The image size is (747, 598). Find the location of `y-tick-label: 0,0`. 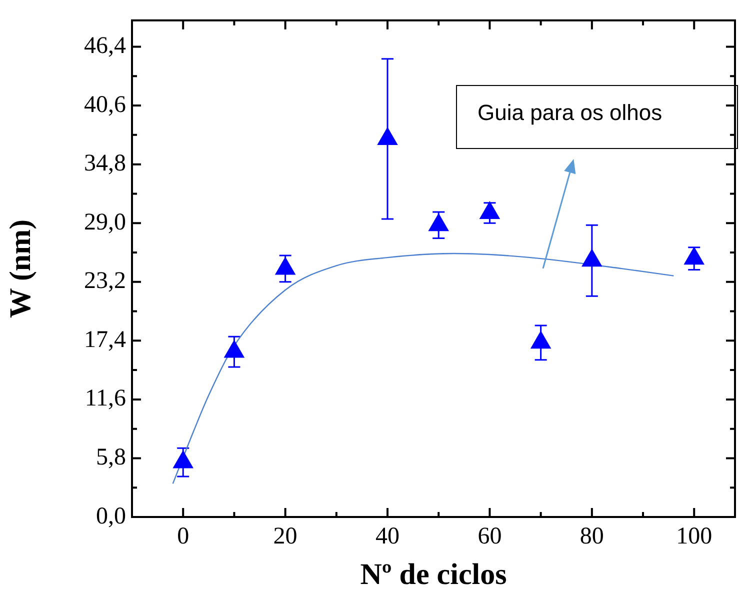

y-tick-label: 0,0 is located at coordinates (111, 516).